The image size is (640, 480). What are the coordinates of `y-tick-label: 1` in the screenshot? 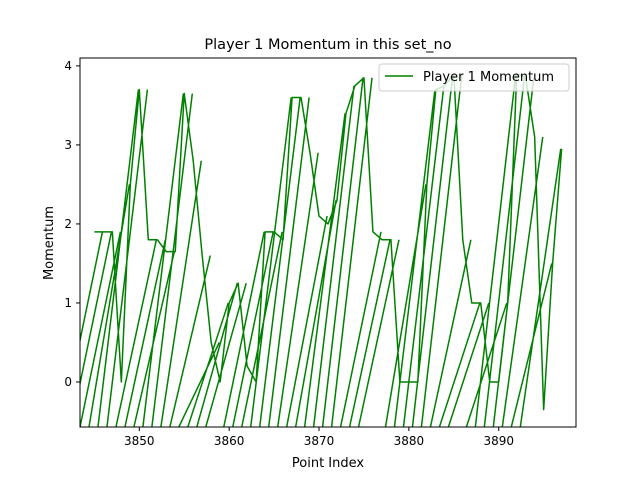 It's located at (68, 303).